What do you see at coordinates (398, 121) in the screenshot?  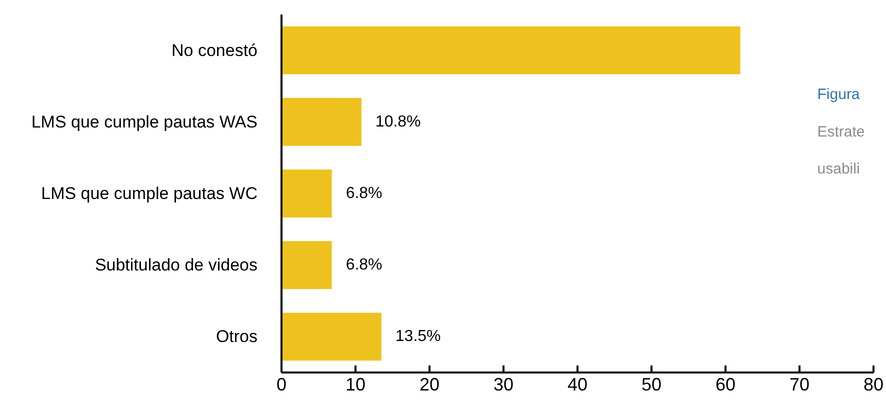 I see `data-label: 10.8%` at bounding box center [398, 121].